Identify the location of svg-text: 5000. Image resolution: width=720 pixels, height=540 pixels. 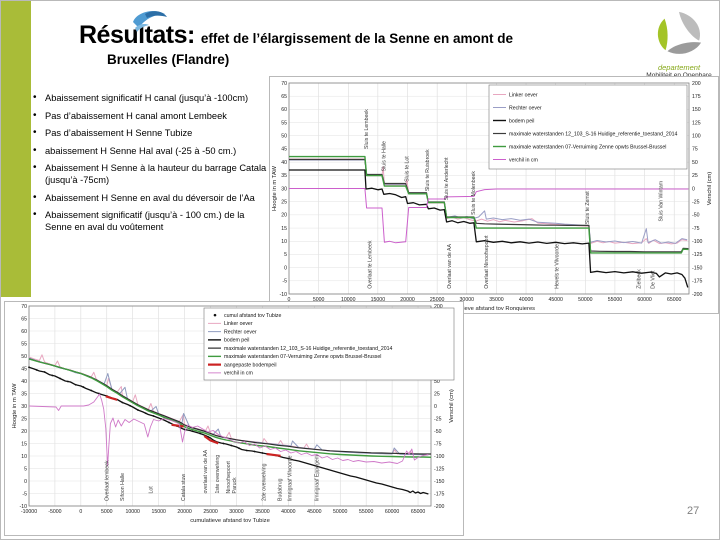
(107, 512).